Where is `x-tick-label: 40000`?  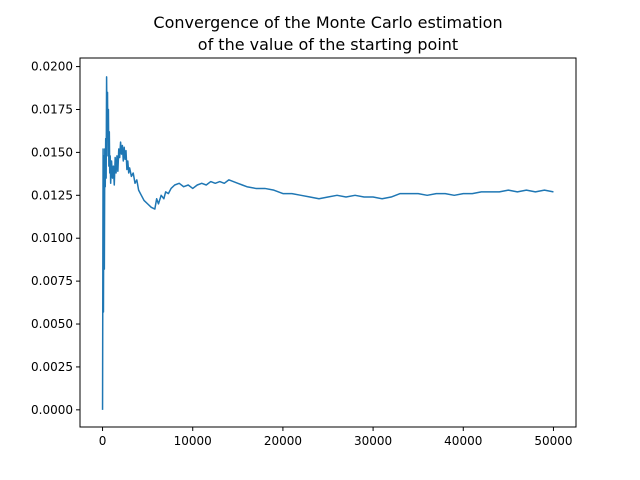
x-tick-label: 40000 is located at coordinates (463, 441).